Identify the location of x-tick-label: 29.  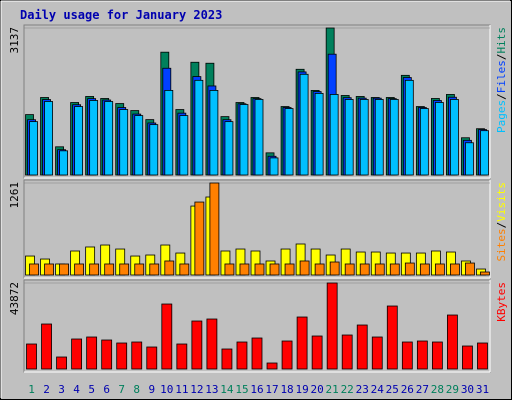
(452, 389).